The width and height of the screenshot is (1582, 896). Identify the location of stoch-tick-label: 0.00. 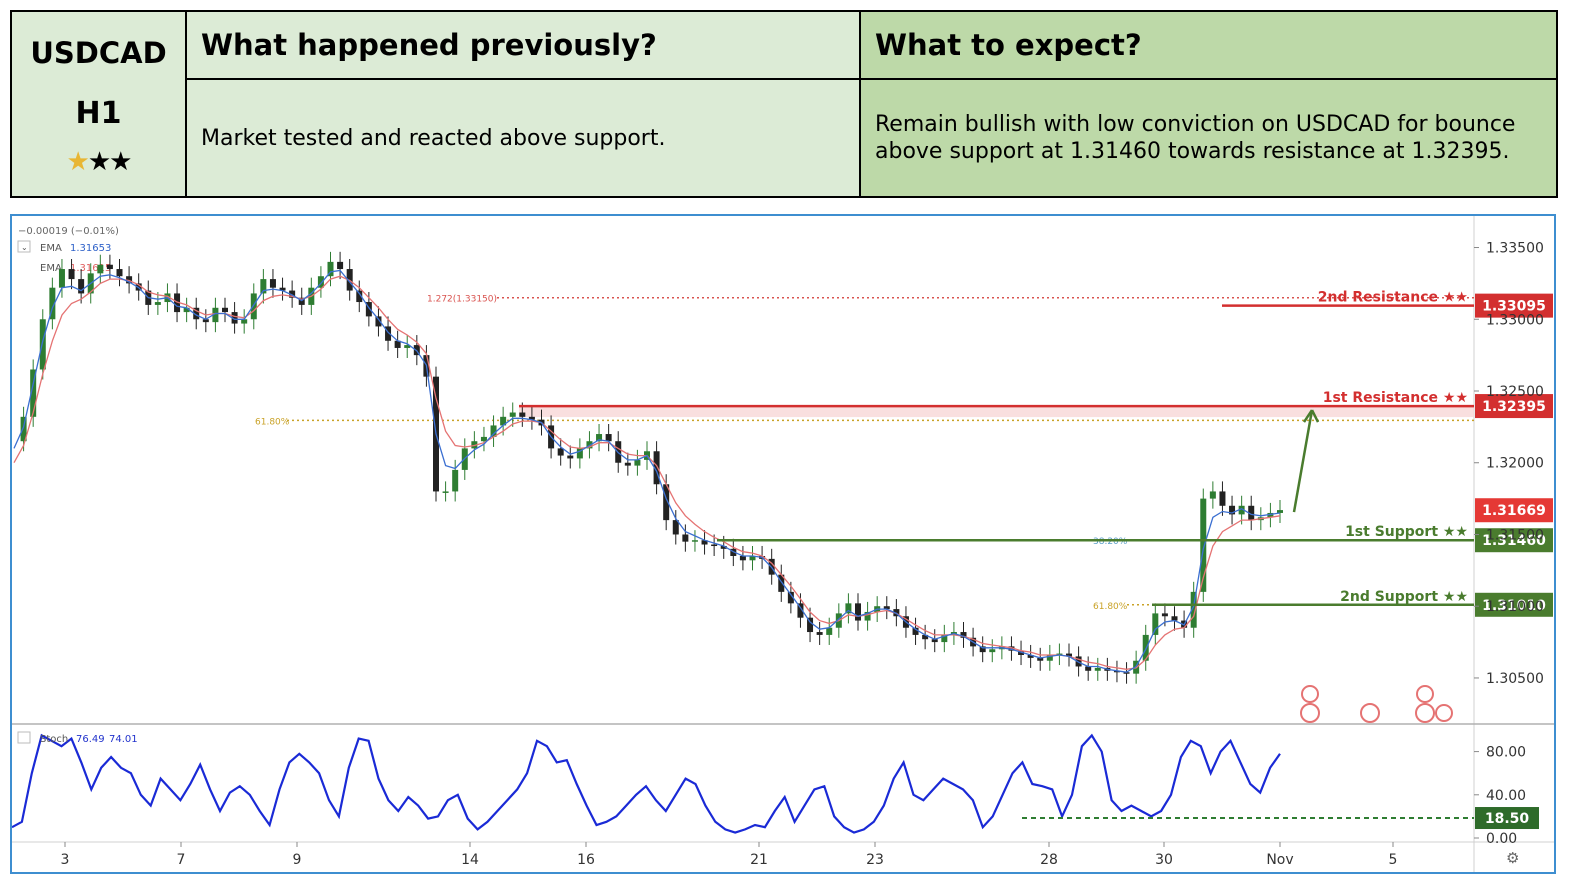
(1501, 839).